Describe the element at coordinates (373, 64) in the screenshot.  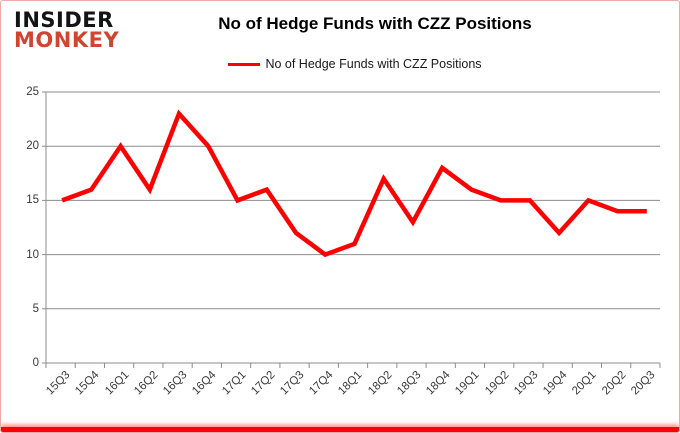
I see `legend-label: No of Hedge Funds with CZZ Positions` at that location.